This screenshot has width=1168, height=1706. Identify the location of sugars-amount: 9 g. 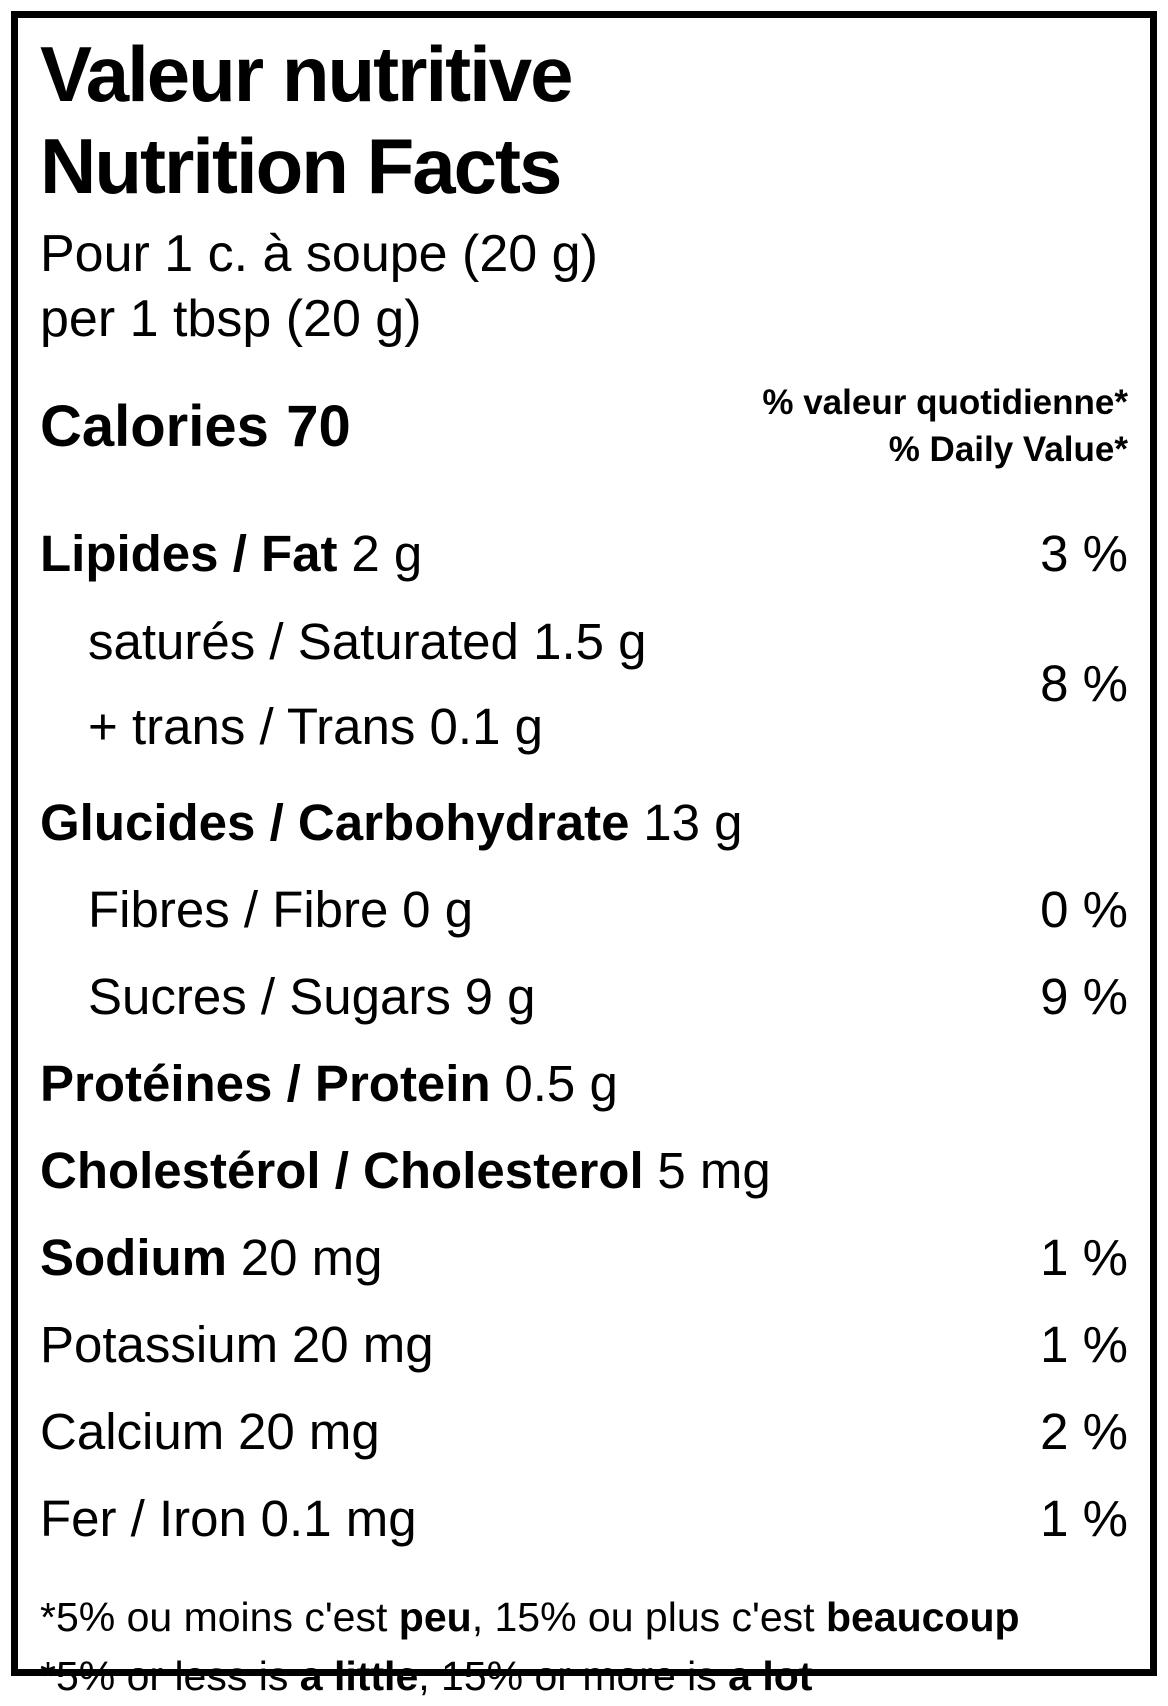
(500, 996).